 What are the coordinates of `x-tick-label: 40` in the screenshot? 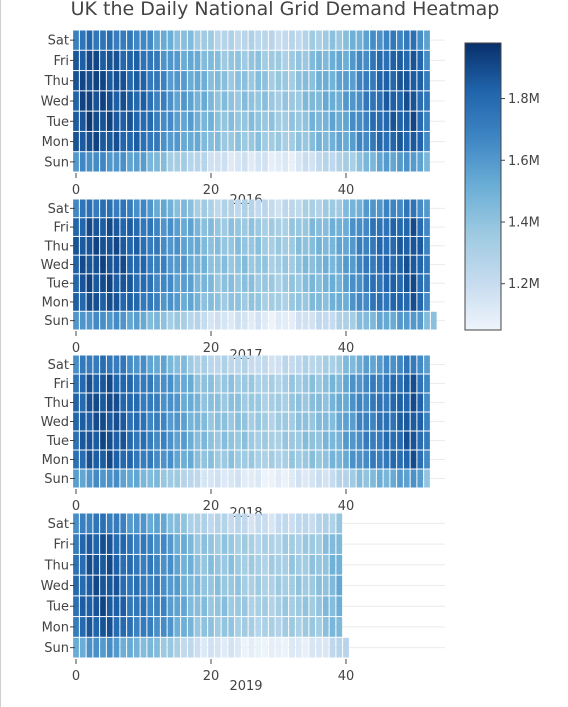 It's located at (346, 506).